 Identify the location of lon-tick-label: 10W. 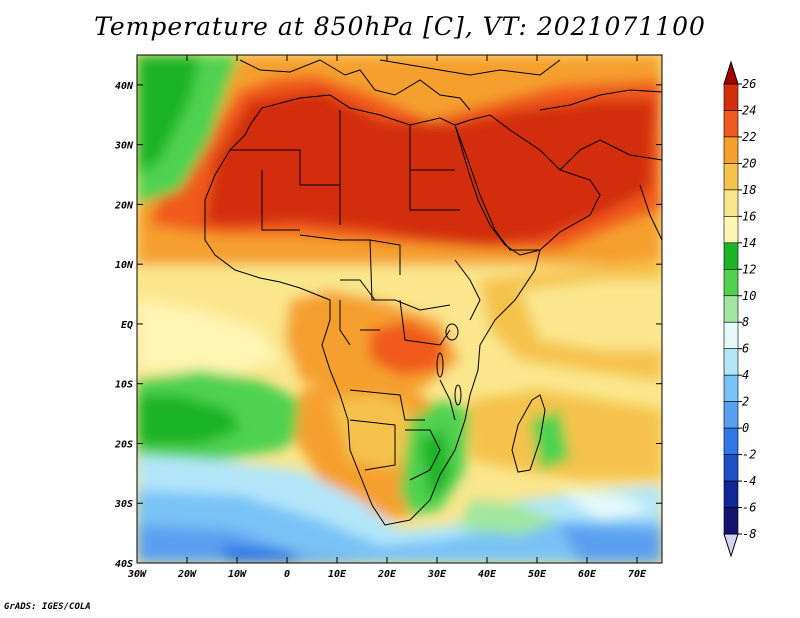
(237, 574).